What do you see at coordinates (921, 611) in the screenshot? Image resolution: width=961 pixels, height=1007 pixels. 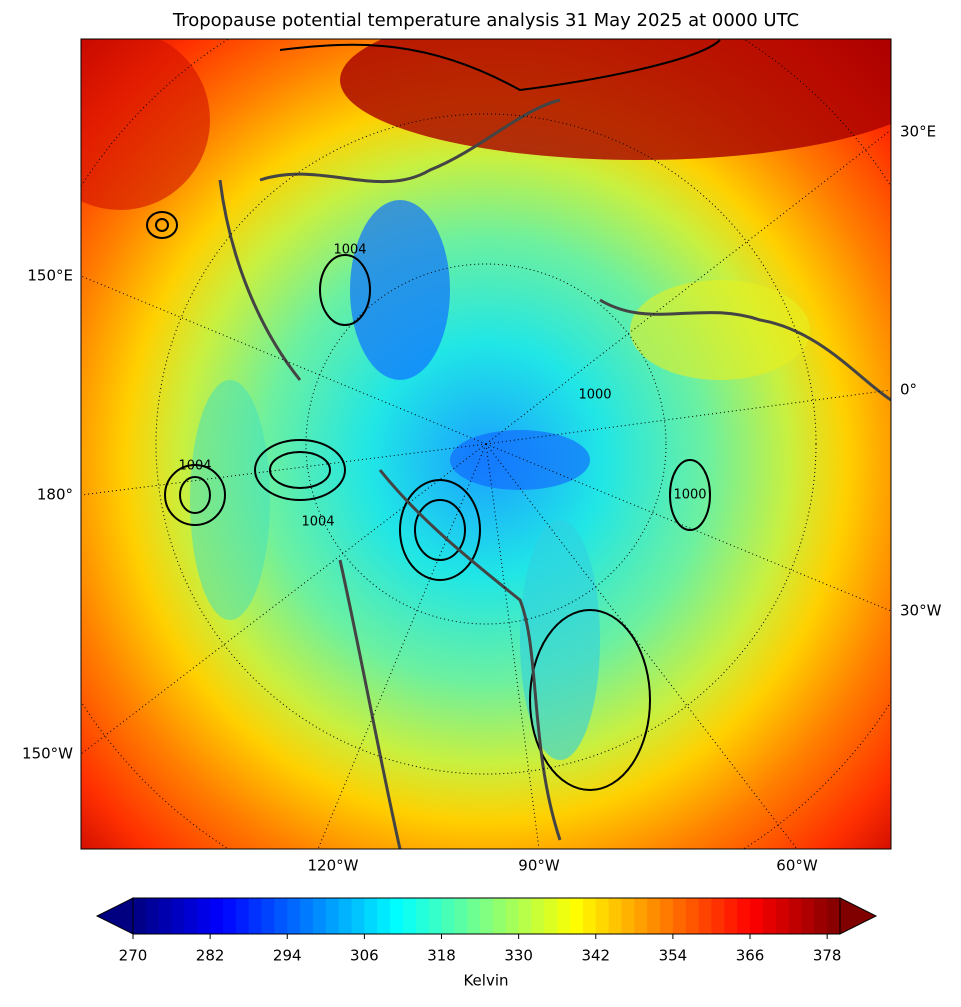 I see `longitude-label: 30°W` at bounding box center [921, 611].